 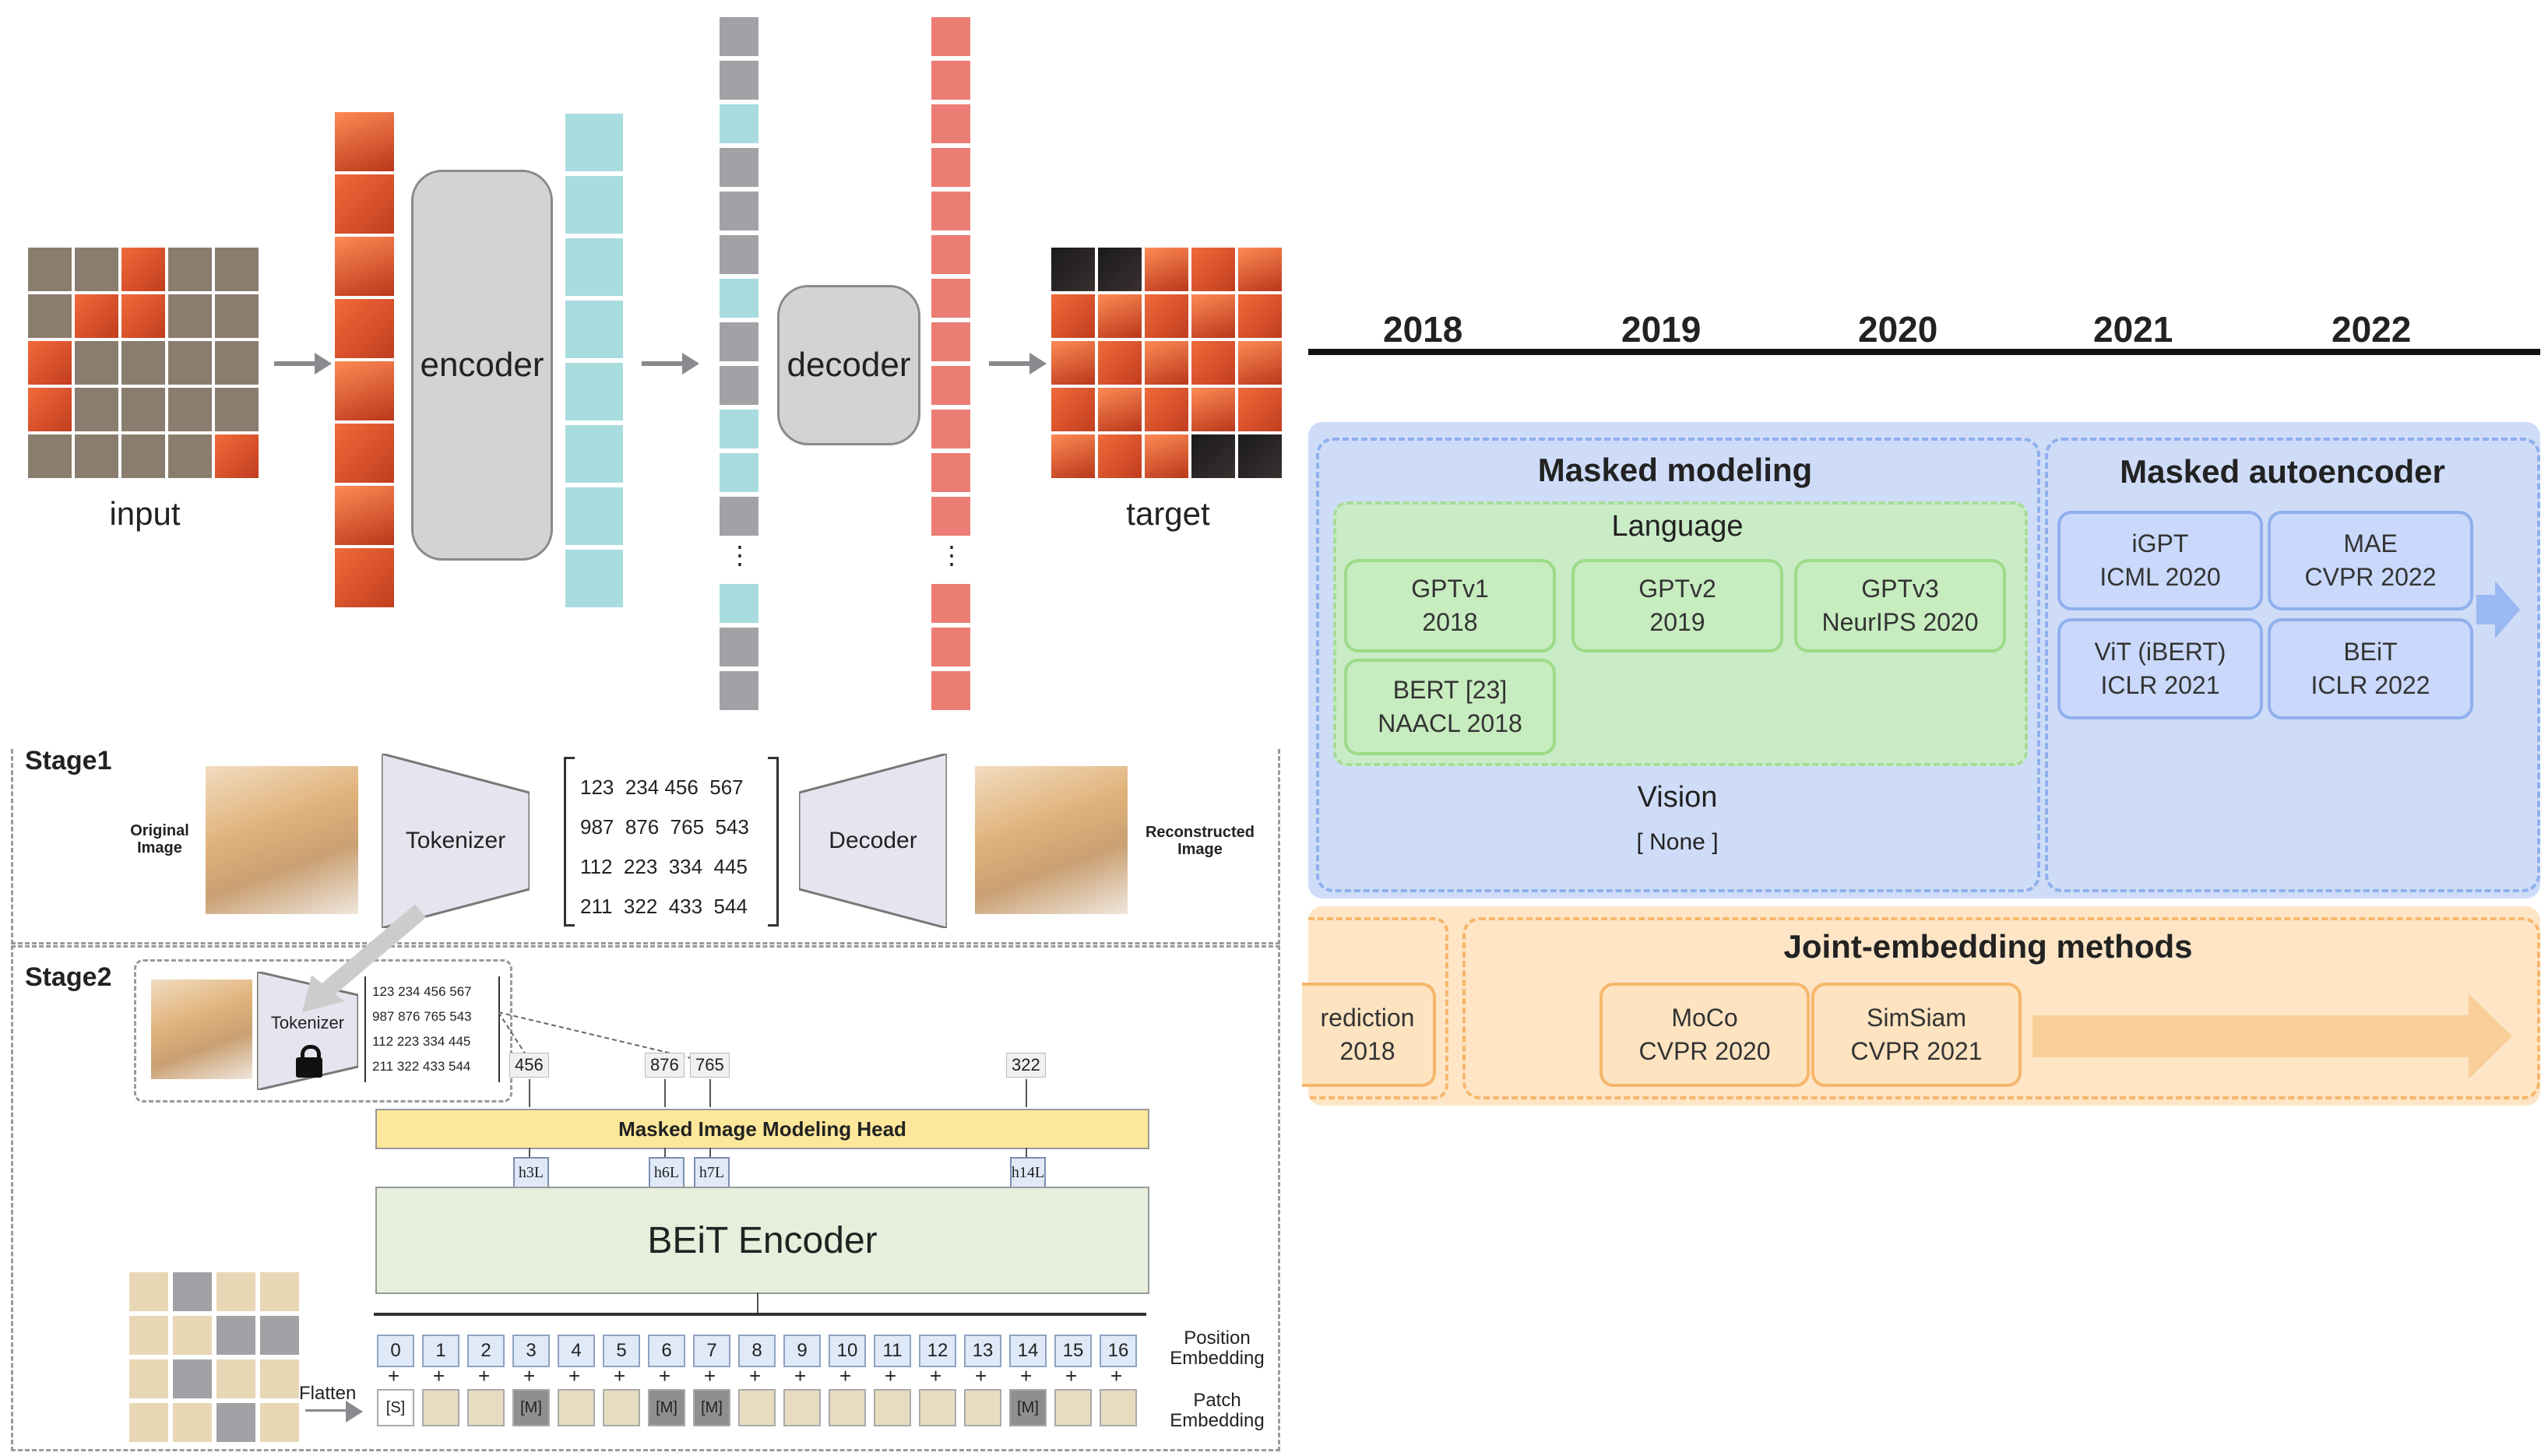 What do you see at coordinates (2372, 329) in the screenshot?
I see `year-label: 2022` at bounding box center [2372, 329].